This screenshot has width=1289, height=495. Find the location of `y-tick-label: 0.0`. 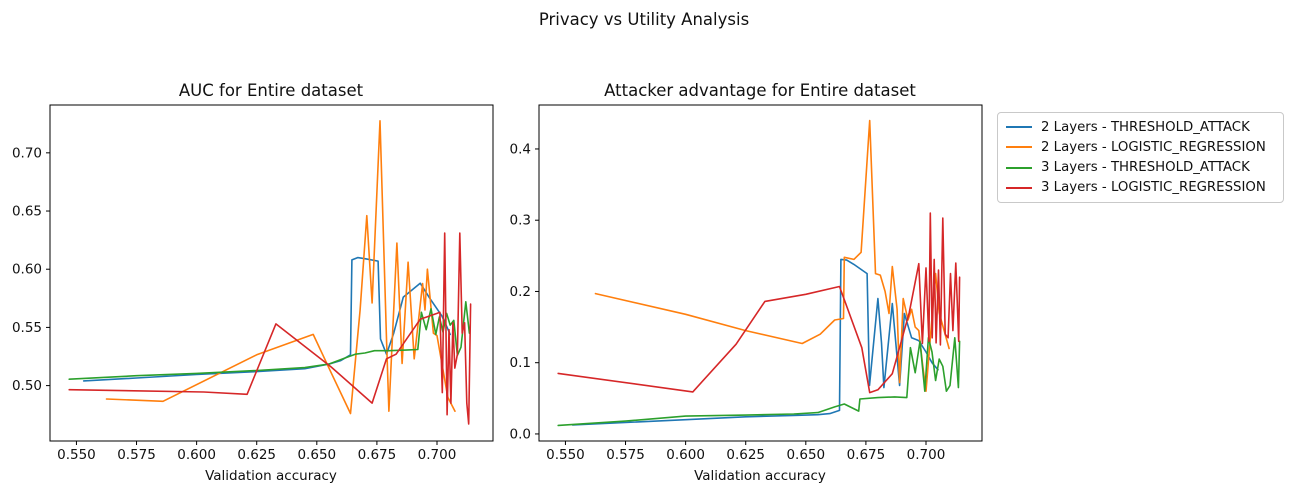

y-tick-label: 0.0 is located at coordinates (520, 434).